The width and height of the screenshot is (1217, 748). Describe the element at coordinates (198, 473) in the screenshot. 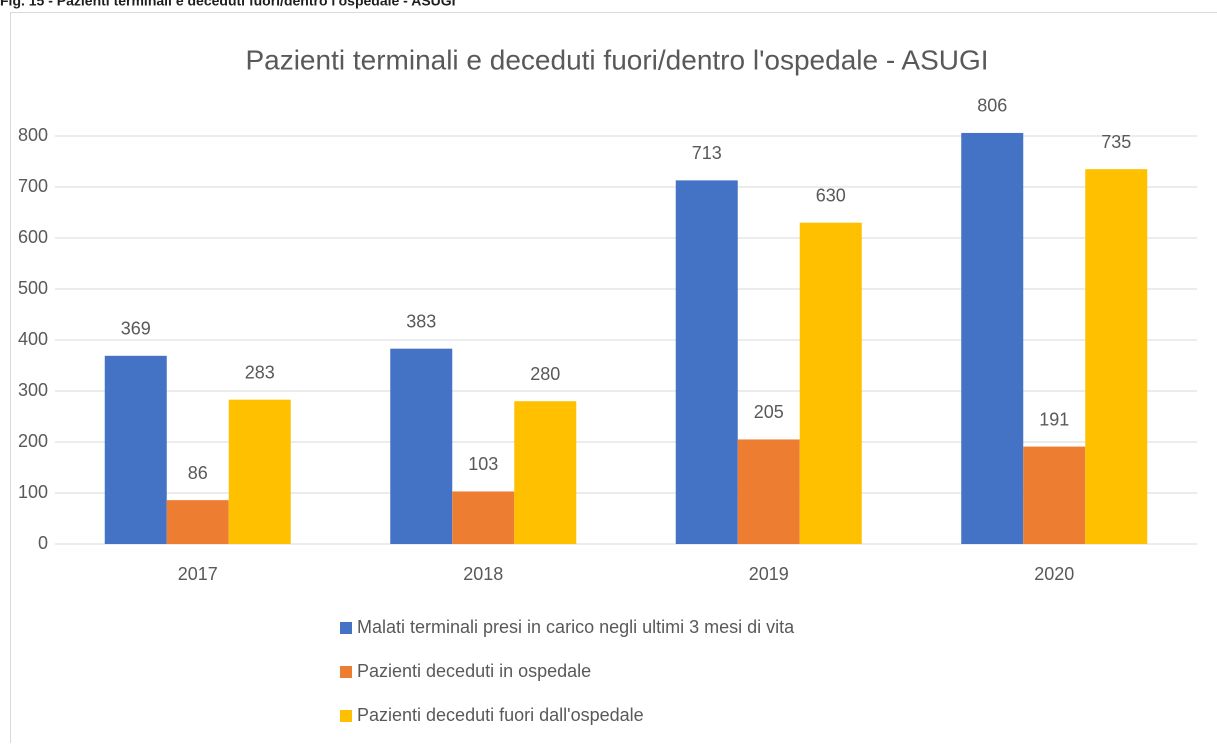

I see `data-label: 86` at that location.